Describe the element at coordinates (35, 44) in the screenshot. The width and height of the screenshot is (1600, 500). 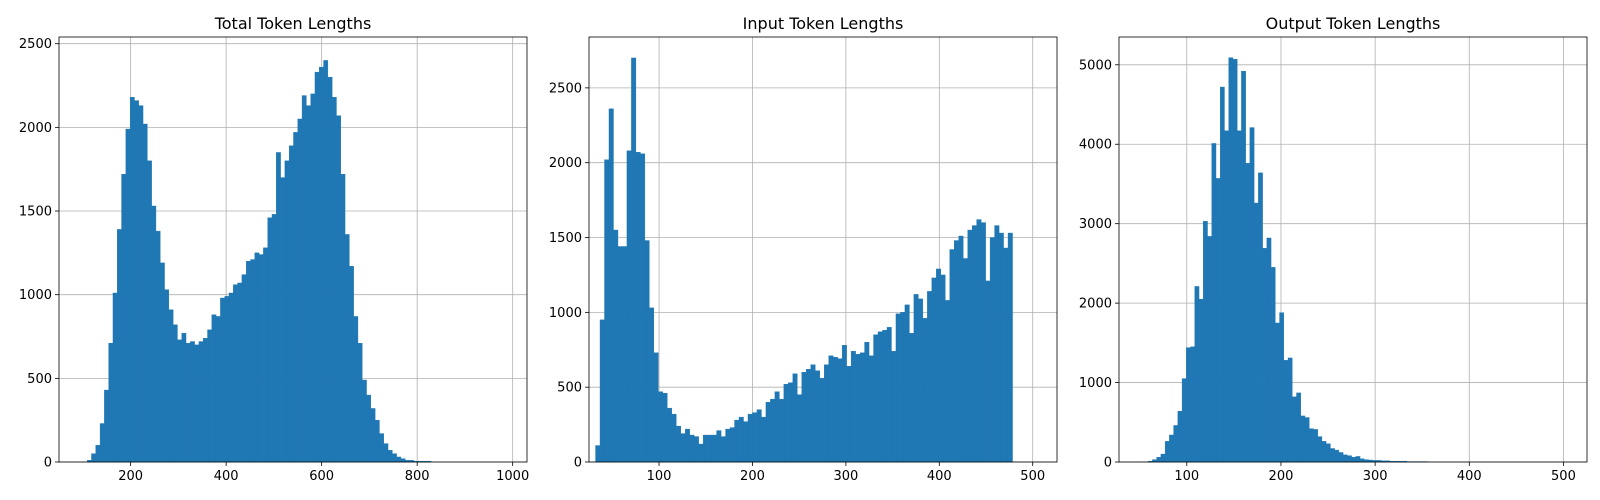
I see `y-tick-label: 2500` at that location.